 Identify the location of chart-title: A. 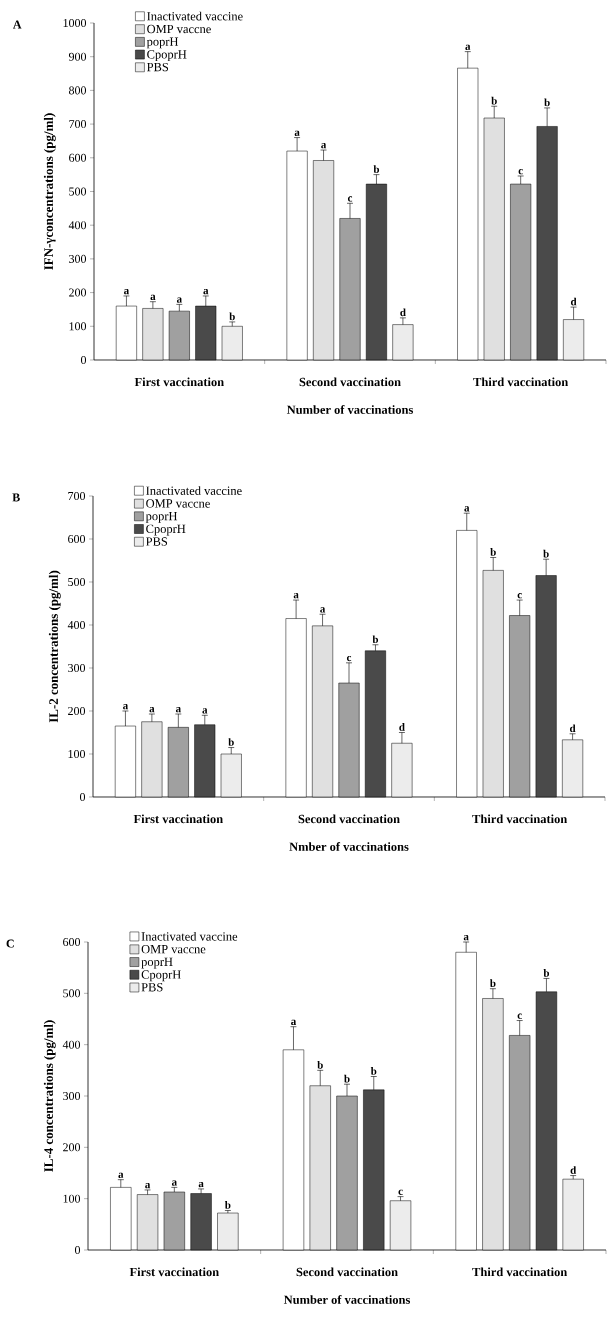
(17, 24).